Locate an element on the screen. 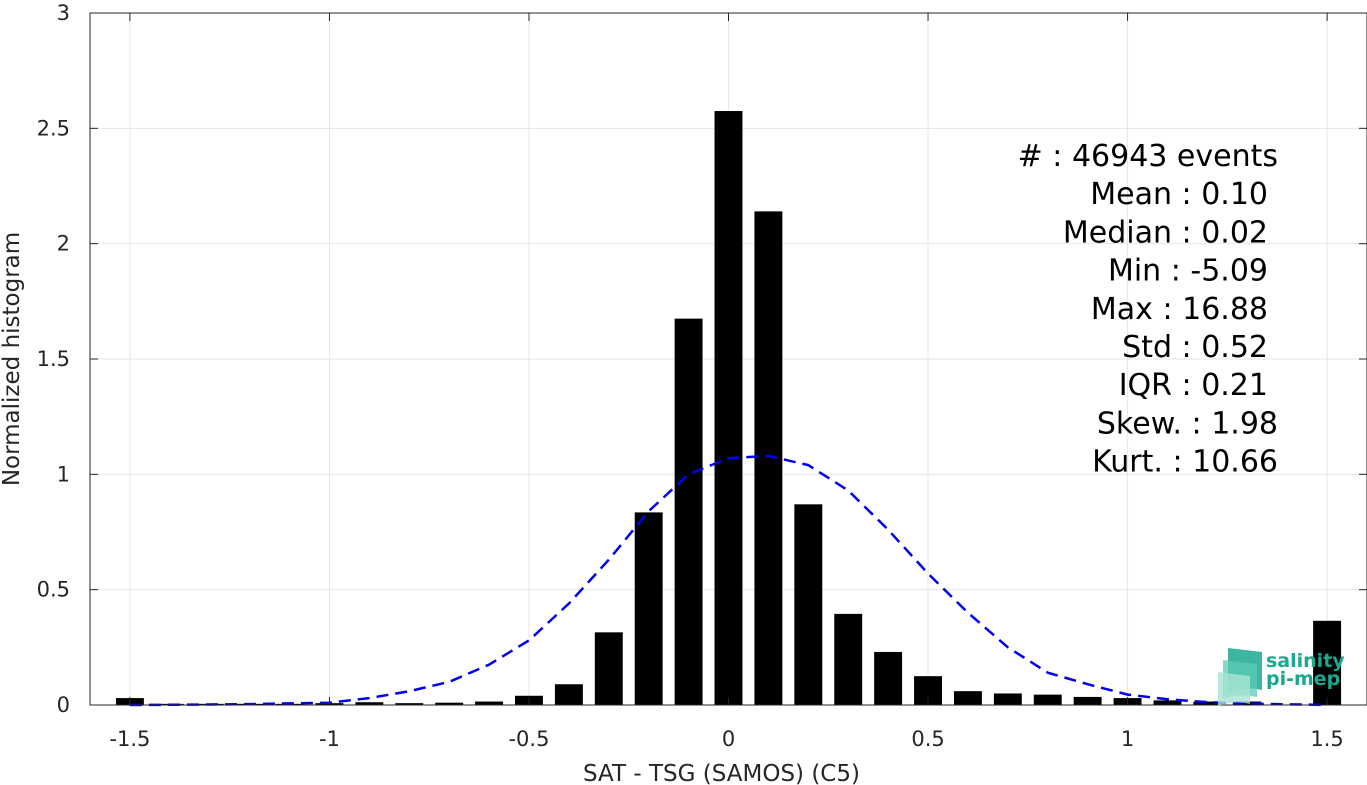 The image size is (1367, 785). stats-iqr: IQR : 0.21 is located at coordinates (1193, 385).